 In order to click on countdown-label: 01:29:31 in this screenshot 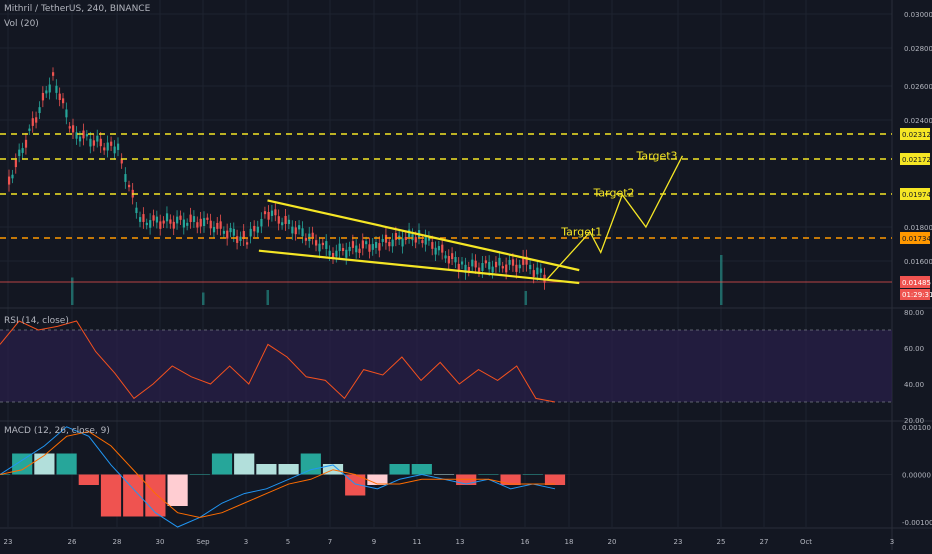, I will do `click(917, 295)`.